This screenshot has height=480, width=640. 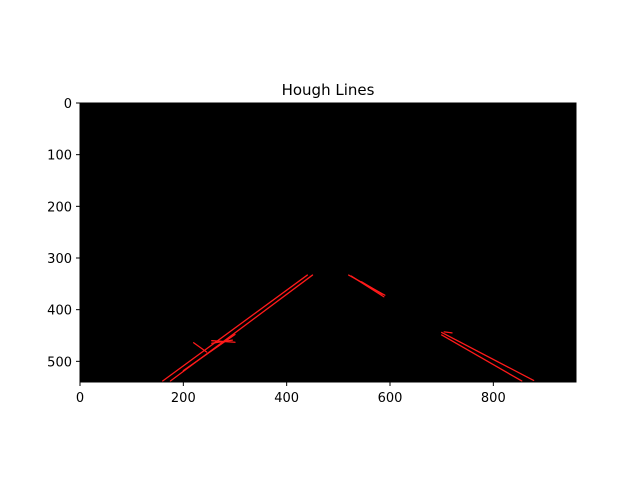 What do you see at coordinates (80, 398) in the screenshot?
I see `x-tick-label: 0` at bounding box center [80, 398].